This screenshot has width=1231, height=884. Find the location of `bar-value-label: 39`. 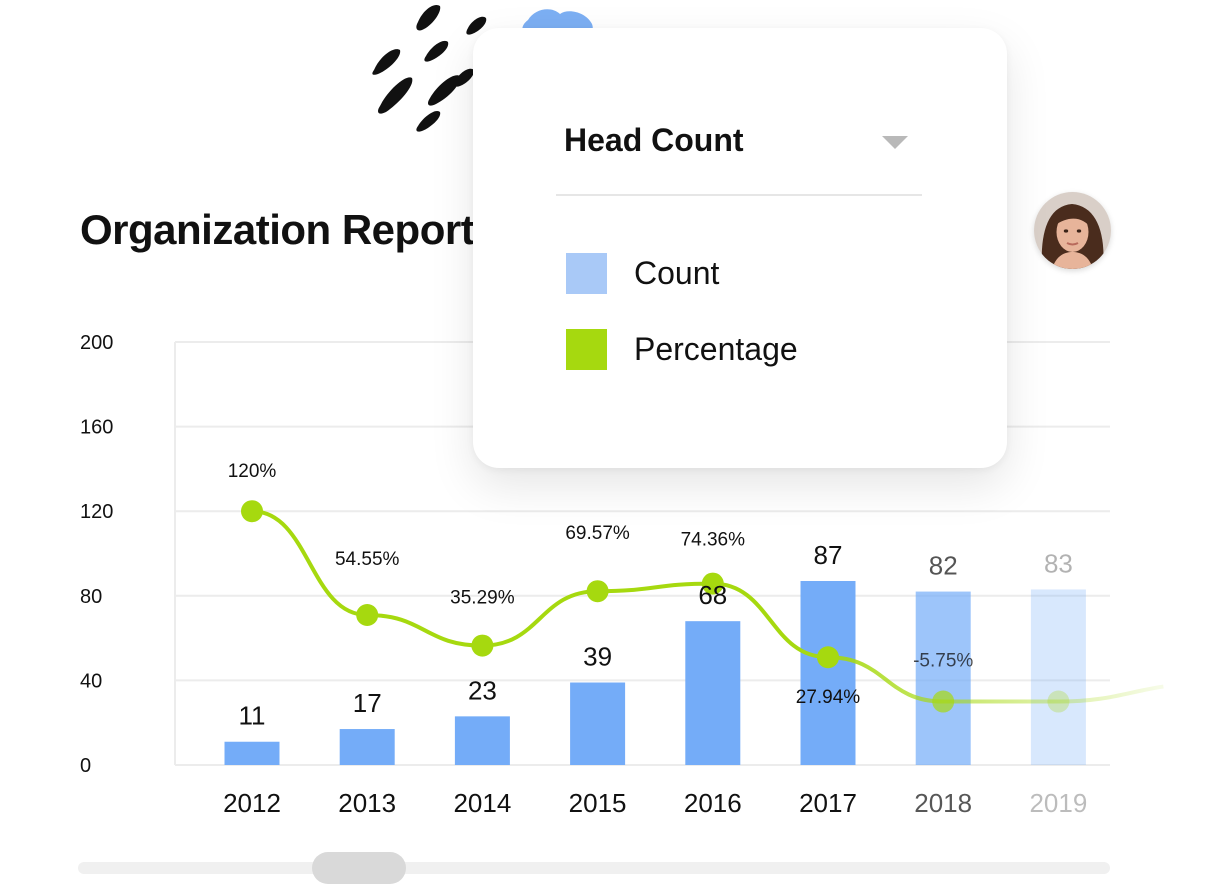

bar-value-label: 39 is located at coordinates (597, 657).